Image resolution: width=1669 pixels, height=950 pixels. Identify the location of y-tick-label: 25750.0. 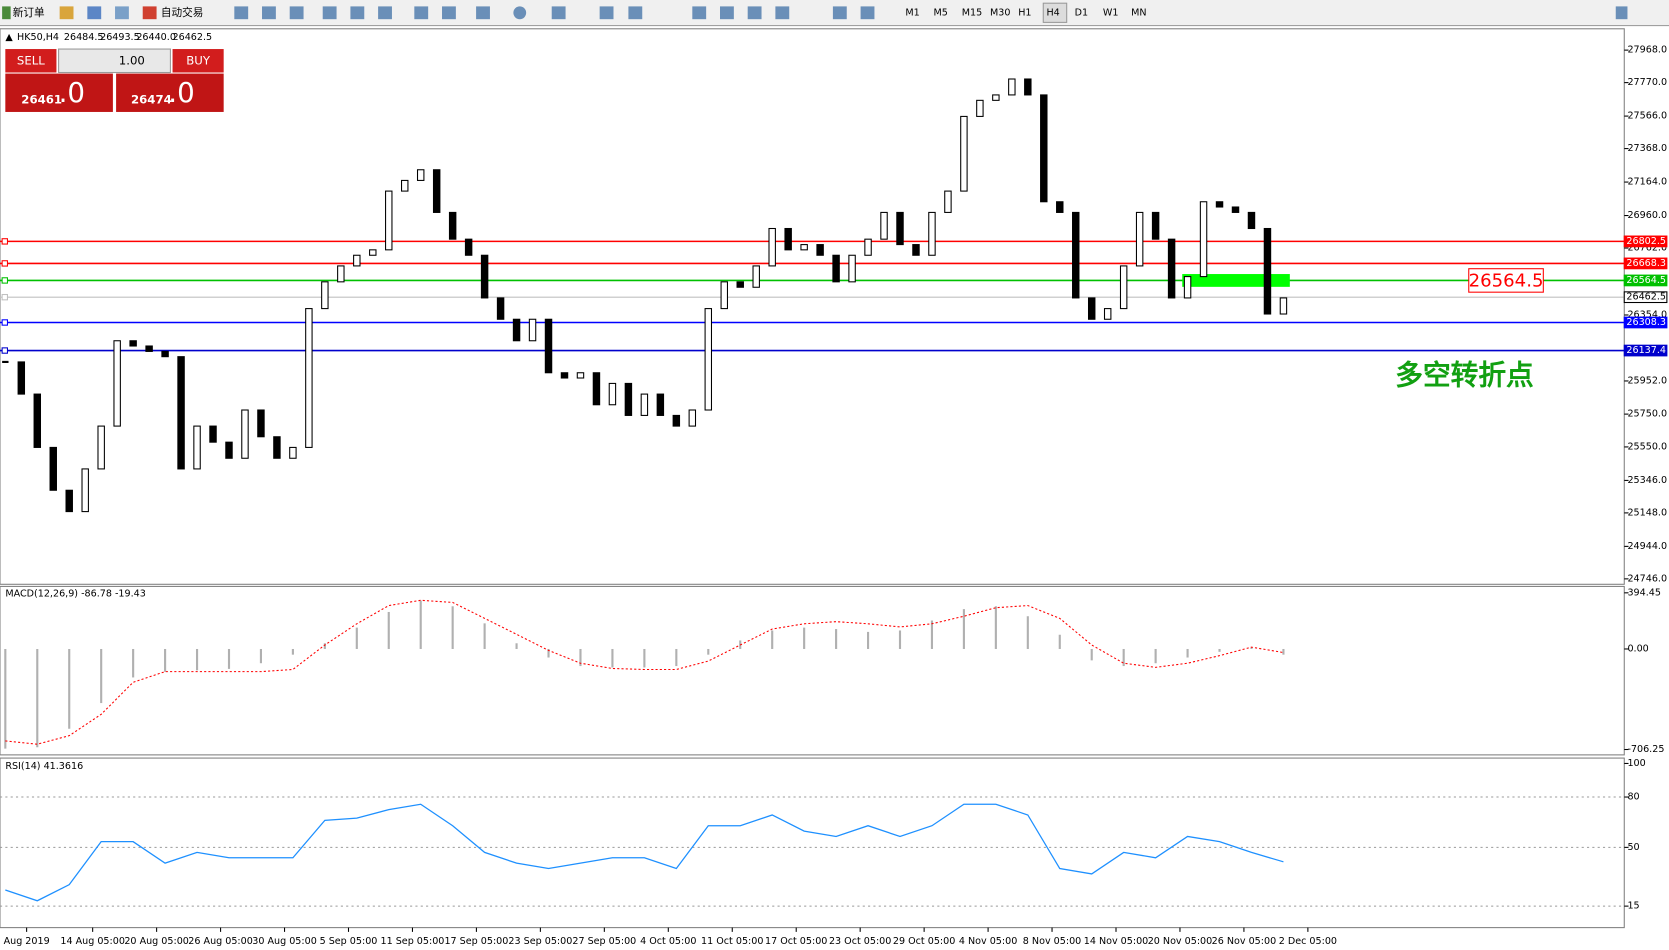
(1647, 414).